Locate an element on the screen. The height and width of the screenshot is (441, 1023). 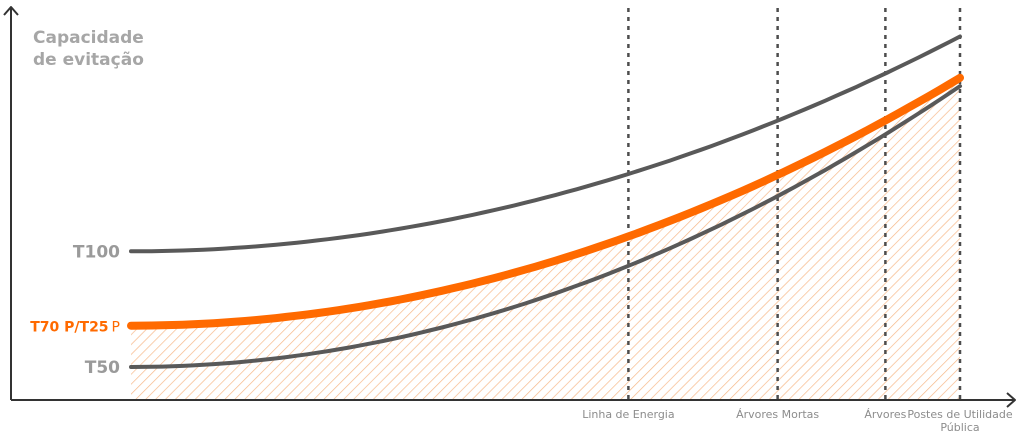
x-tick-label-4: Postes de Utilidade Pública is located at coordinates (959, 421).